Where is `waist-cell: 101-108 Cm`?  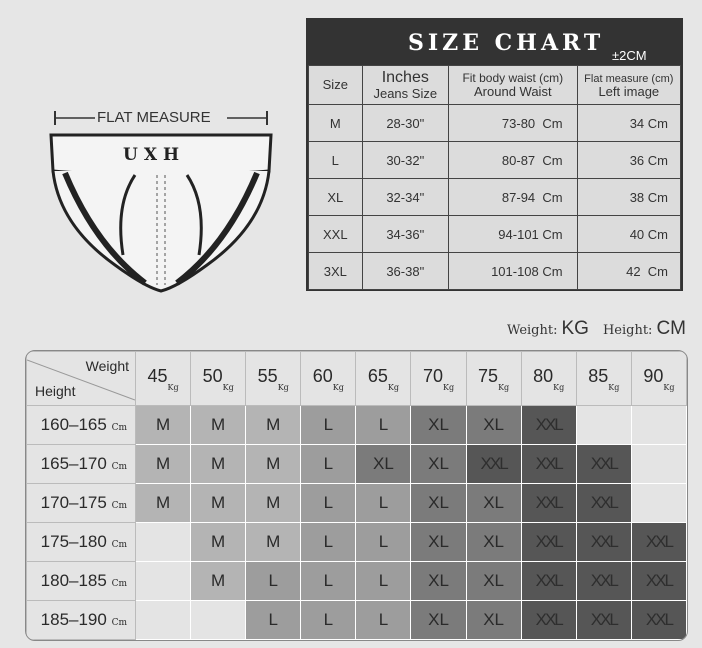 waist-cell: 101-108 Cm is located at coordinates (512, 271).